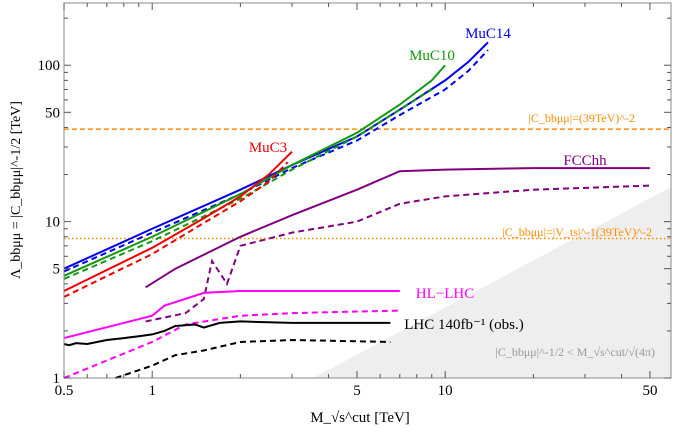  What do you see at coordinates (585, 161) in the screenshot?
I see `series-label: FCChh` at bounding box center [585, 161].